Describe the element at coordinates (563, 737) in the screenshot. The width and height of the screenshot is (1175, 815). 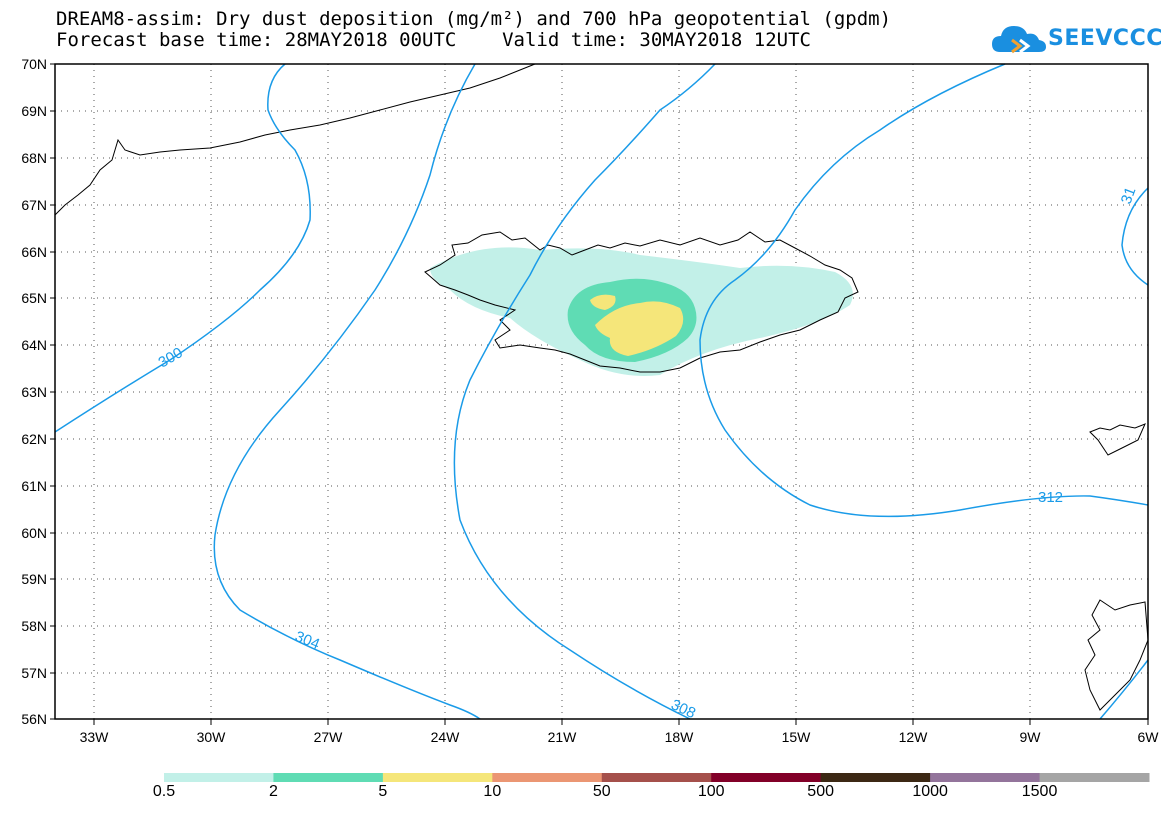
I see `lon-label: 21W` at that location.